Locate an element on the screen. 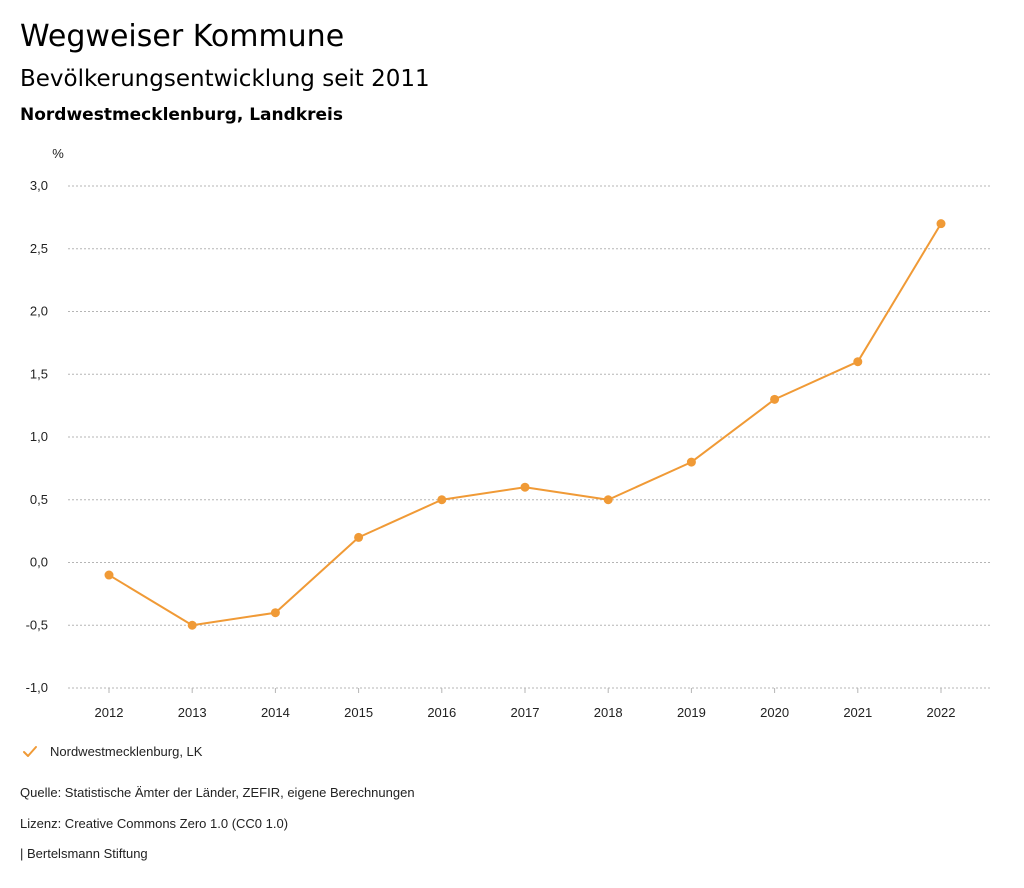 This screenshot has width=1024, height=888. y-tick-label: 2,0 is located at coordinates (39, 311).